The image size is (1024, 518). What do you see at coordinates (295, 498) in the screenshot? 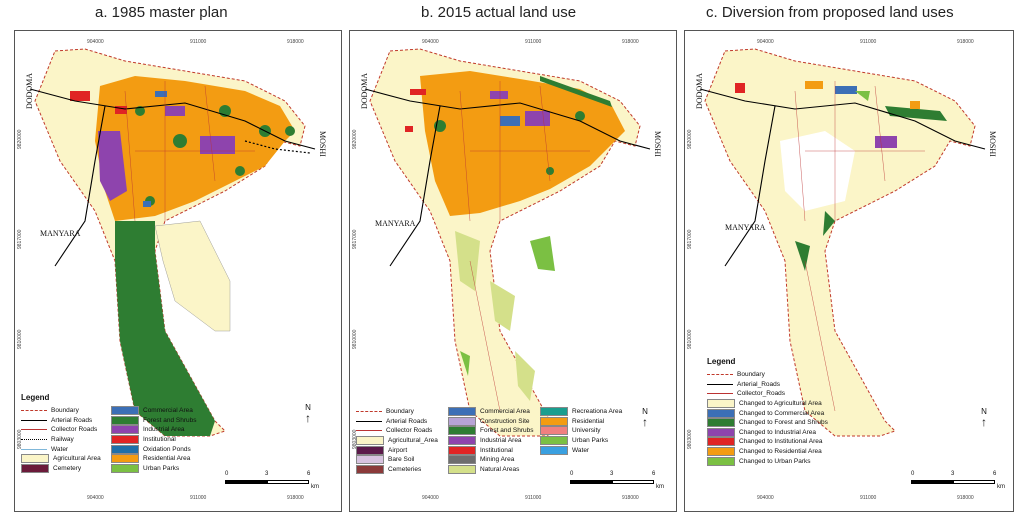
I see `tick-bot-a-3: 918000` at bounding box center [295, 498].